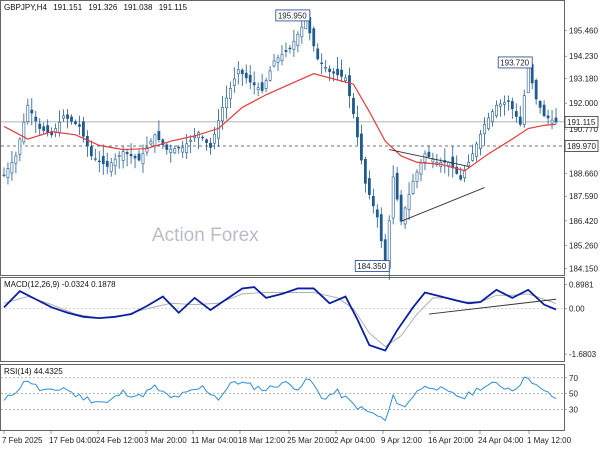 The image size is (600, 450). I want to click on time-tick-label: 16 Apr 20:00, so click(451, 440).